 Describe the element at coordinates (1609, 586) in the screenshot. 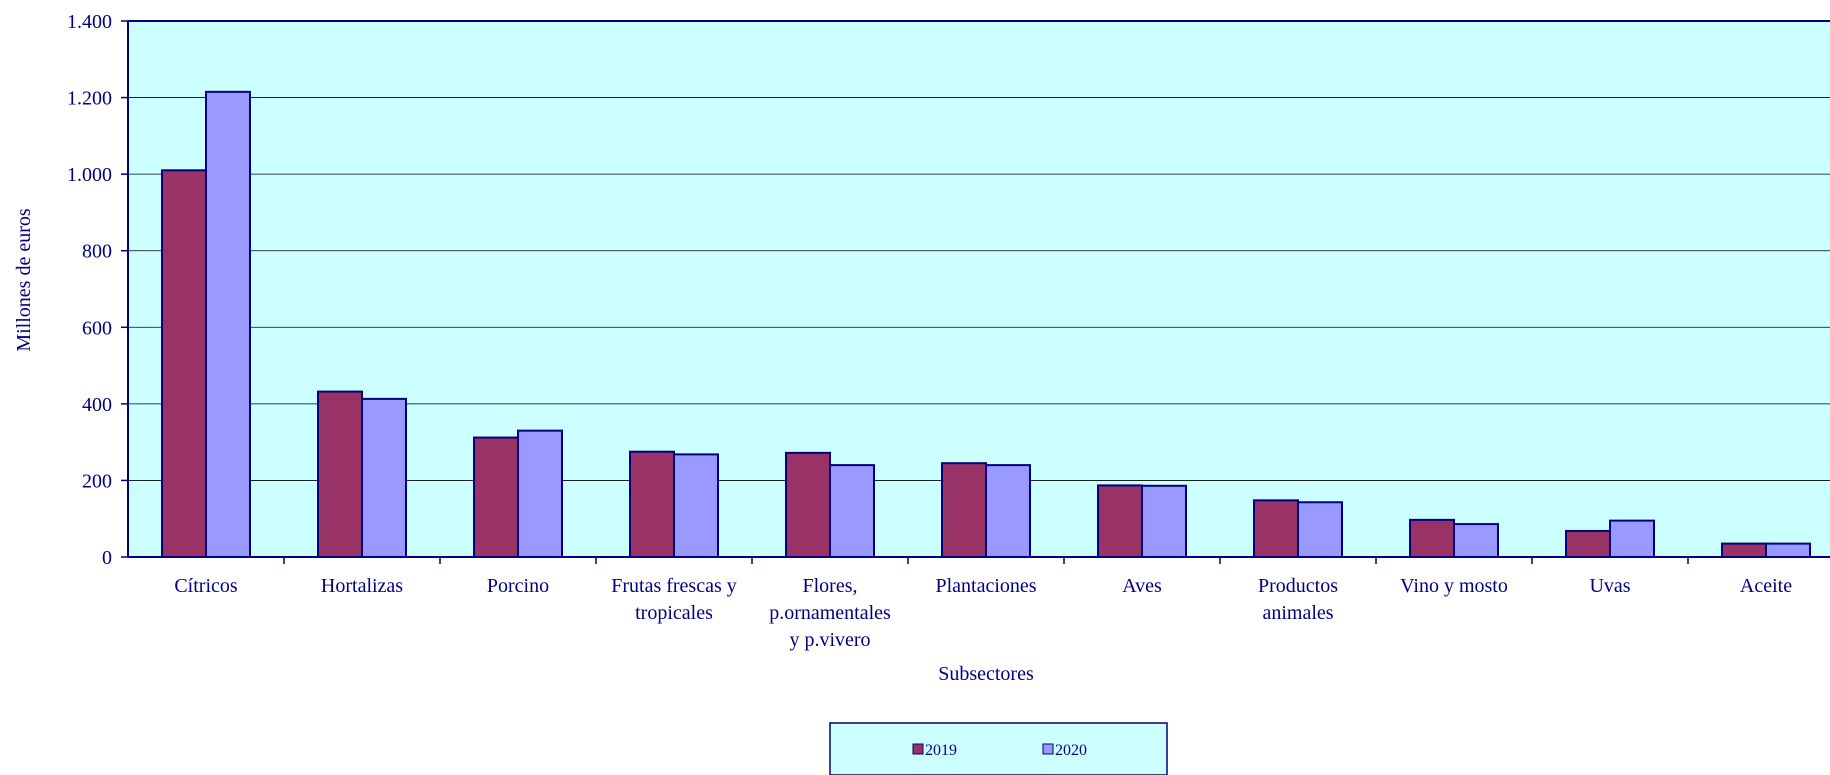

I see `x-tick-label: Uvas` at that location.